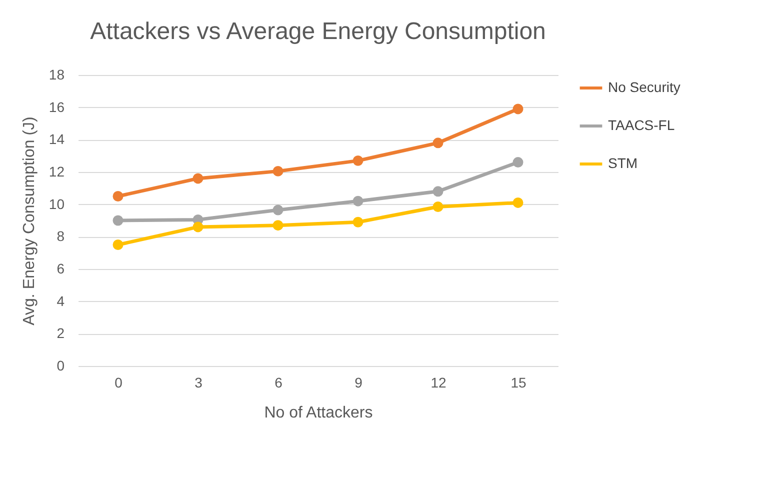  I want to click on y-tick-label: 4, so click(60, 300).